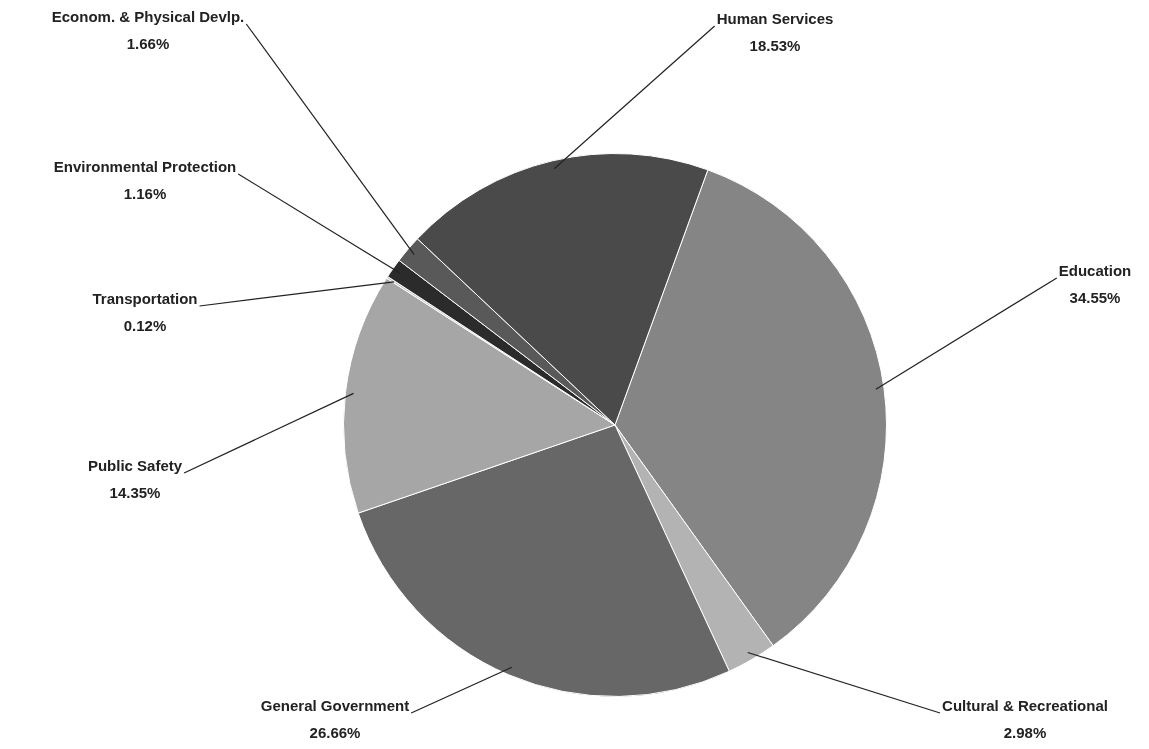 The width and height of the screenshot is (1149, 749). What do you see at coordinates (145, 194) in the screenshot?
I see `data-label: 1.16%` at bounding box center [145, 194].